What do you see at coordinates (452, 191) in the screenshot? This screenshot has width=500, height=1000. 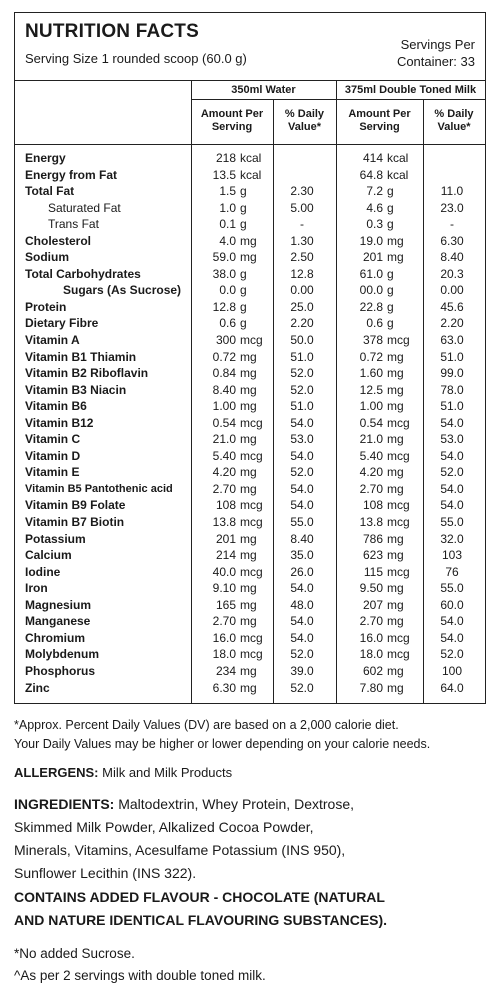 I see `milk-daily-value: 11.0` at bounding box center [452, 191].